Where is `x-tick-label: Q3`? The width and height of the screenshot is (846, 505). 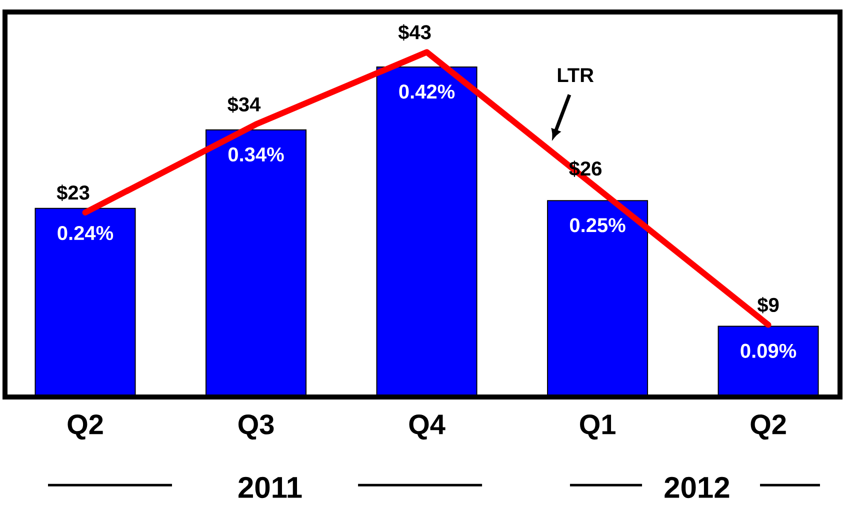
x-tick-label: Q3 is located at coordinates (256, 427).